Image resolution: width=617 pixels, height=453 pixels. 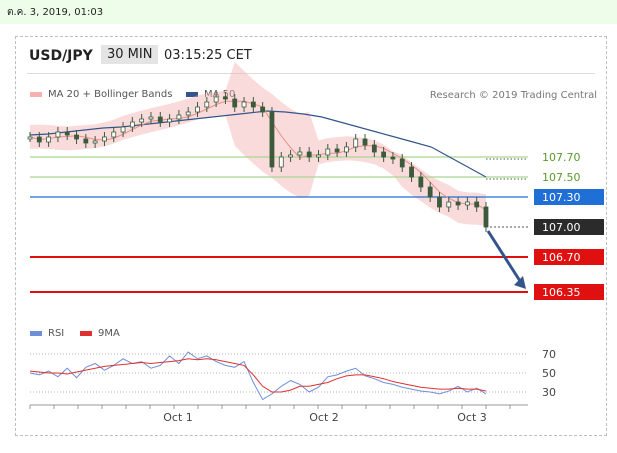 I want to click on level-box-106.70, so click(x=569, y=257).